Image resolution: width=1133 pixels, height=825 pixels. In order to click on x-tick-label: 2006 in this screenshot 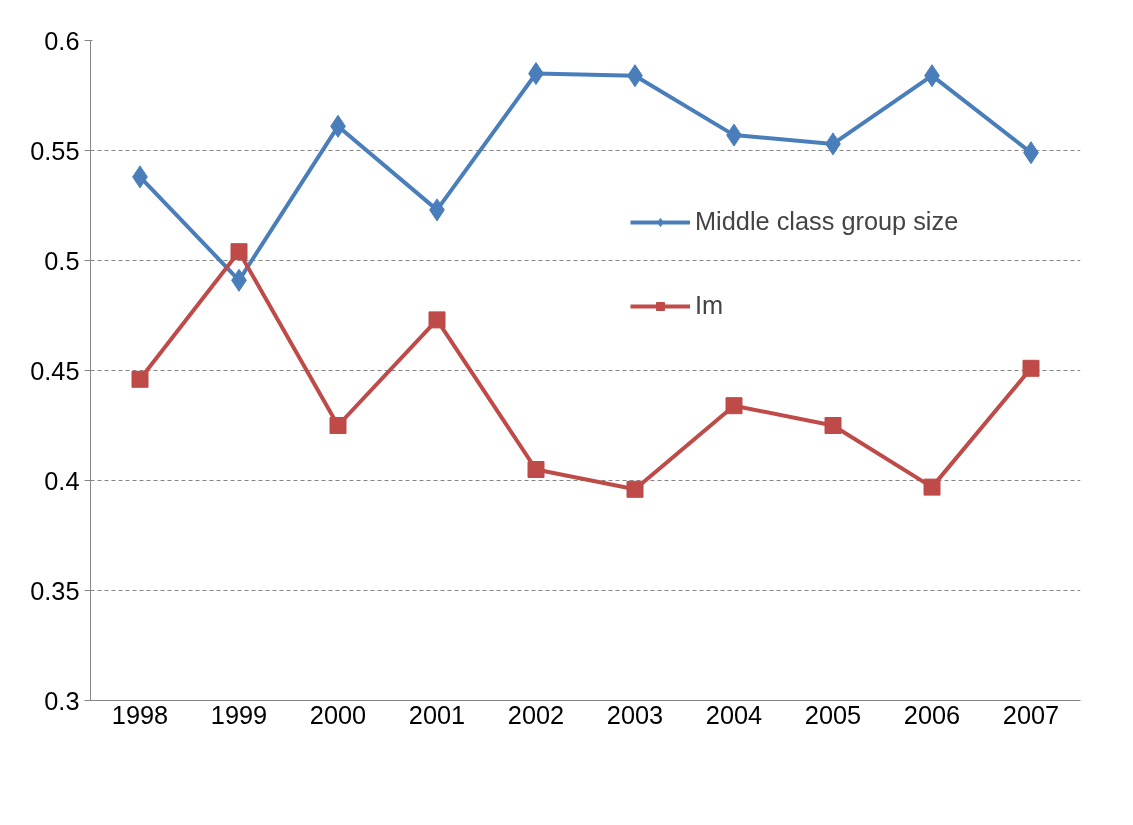, I will do `click(932, 714)`.